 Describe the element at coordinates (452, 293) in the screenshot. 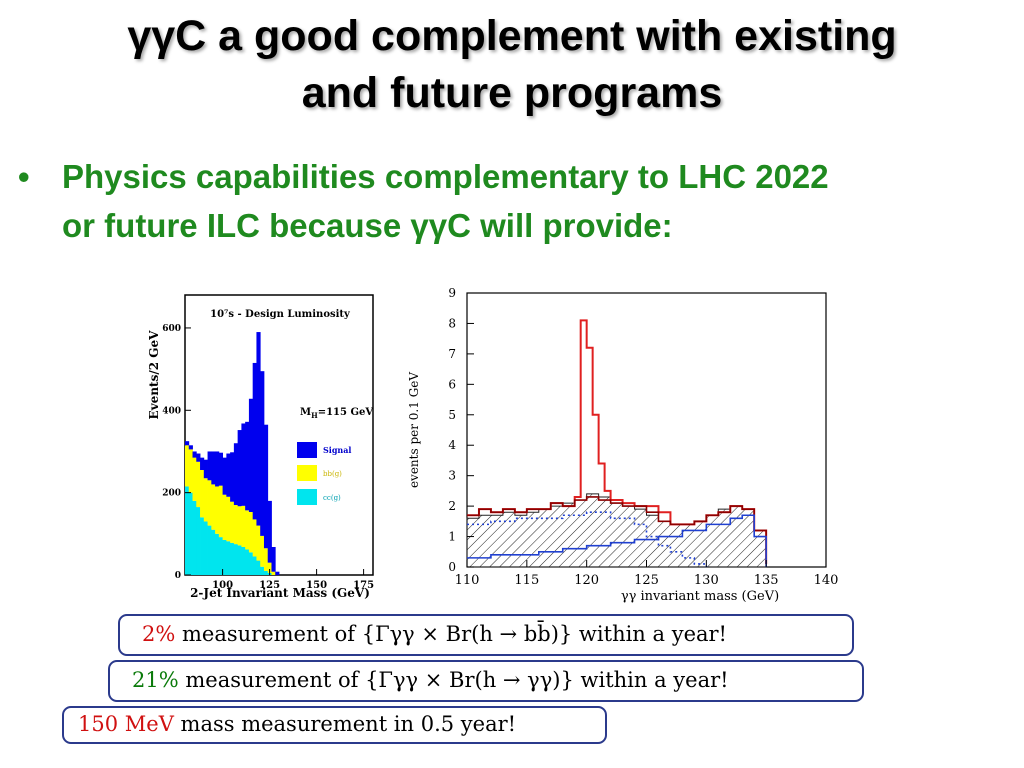

I see `right-ytick-label-9: 9` at that location.